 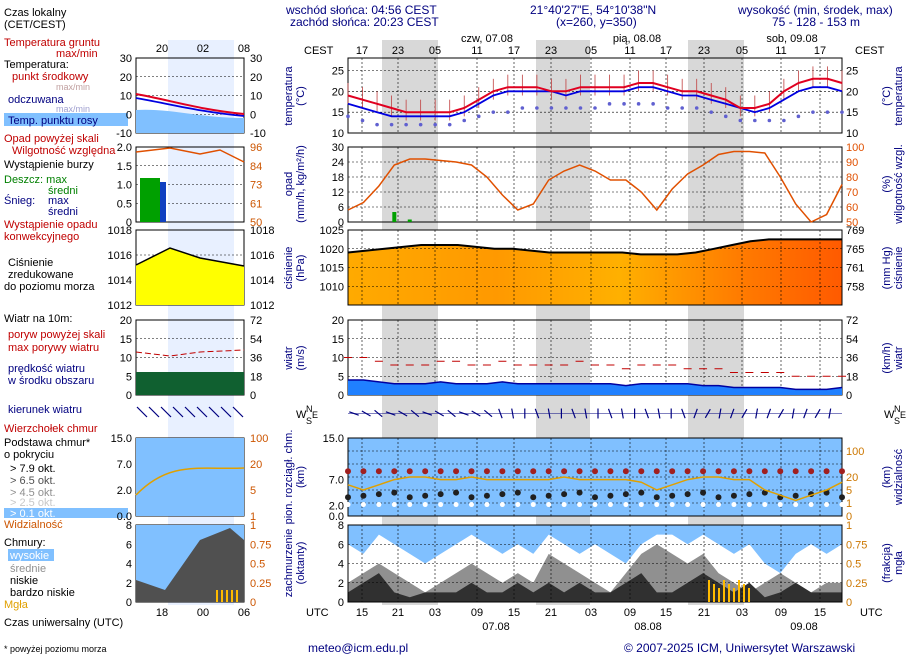 I want to click on mini-y2-tick: 1, so click(x=253, y=526).